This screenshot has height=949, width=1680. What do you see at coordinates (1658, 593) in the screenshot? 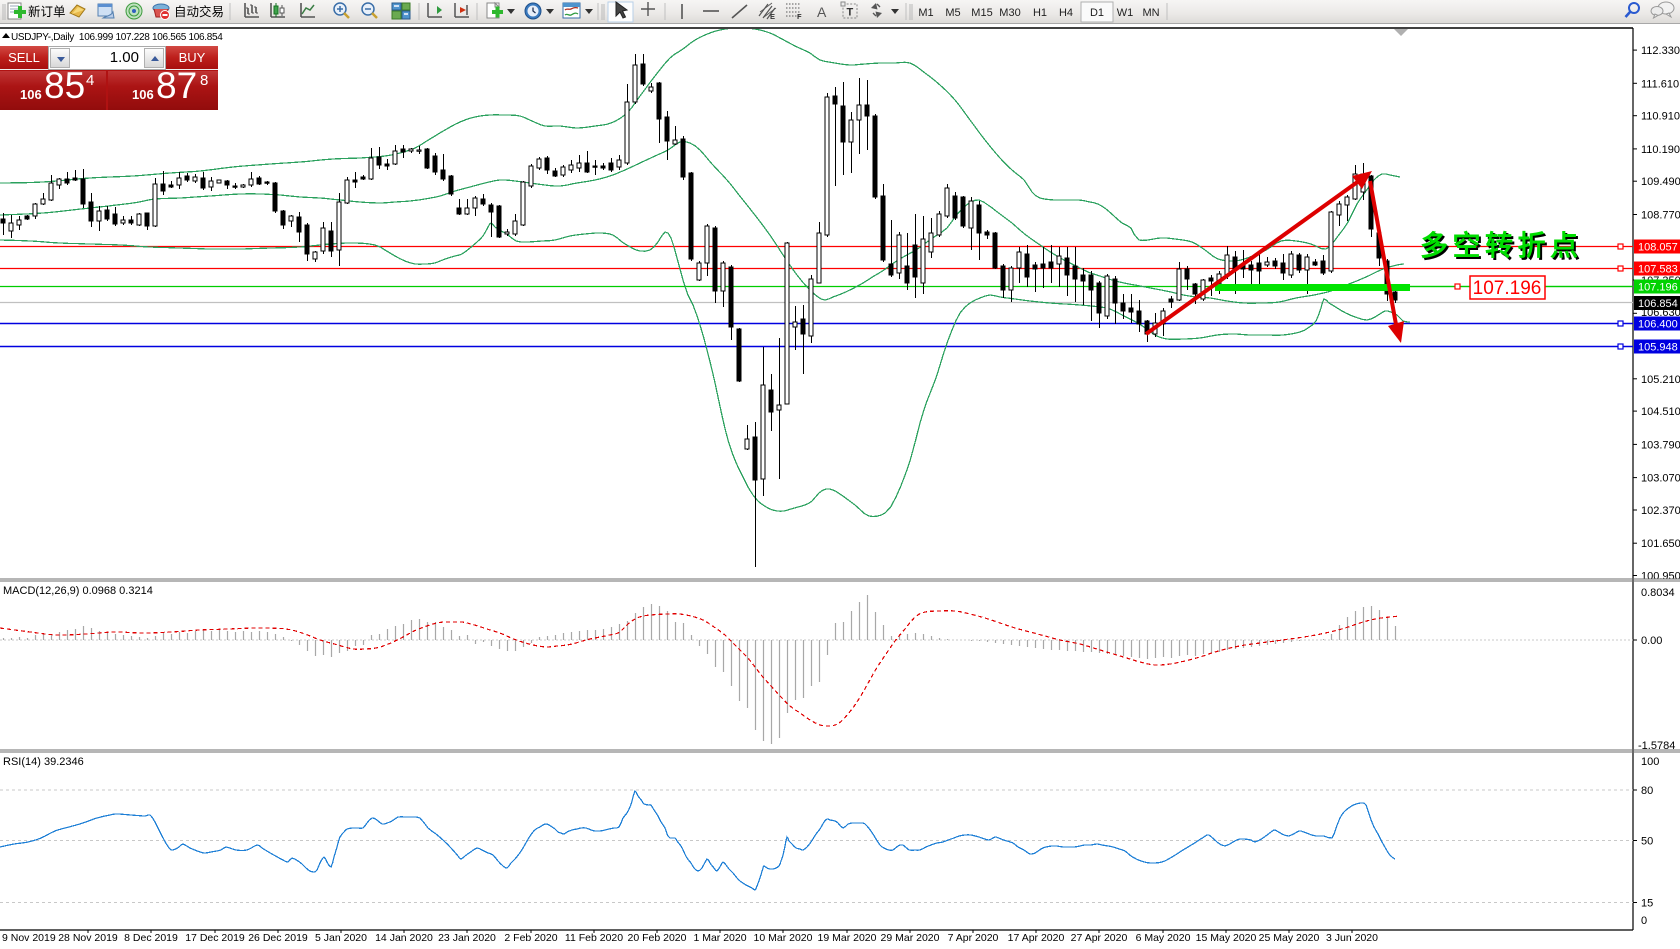
I see `svg-text: 0.8034` at bounding box center [1658, 593].